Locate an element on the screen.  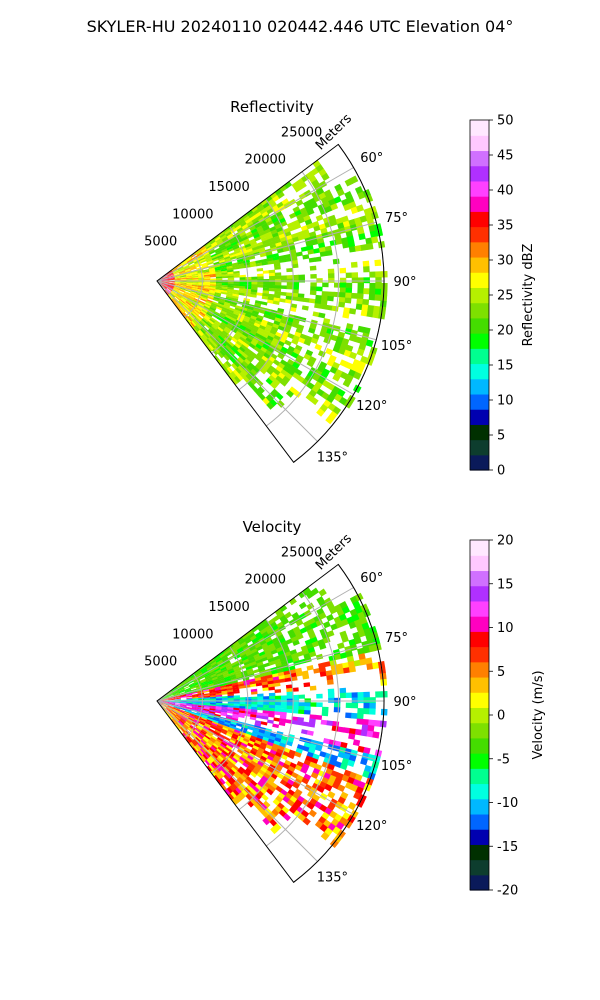
colorbar-step is located at coordinates (479, 325).